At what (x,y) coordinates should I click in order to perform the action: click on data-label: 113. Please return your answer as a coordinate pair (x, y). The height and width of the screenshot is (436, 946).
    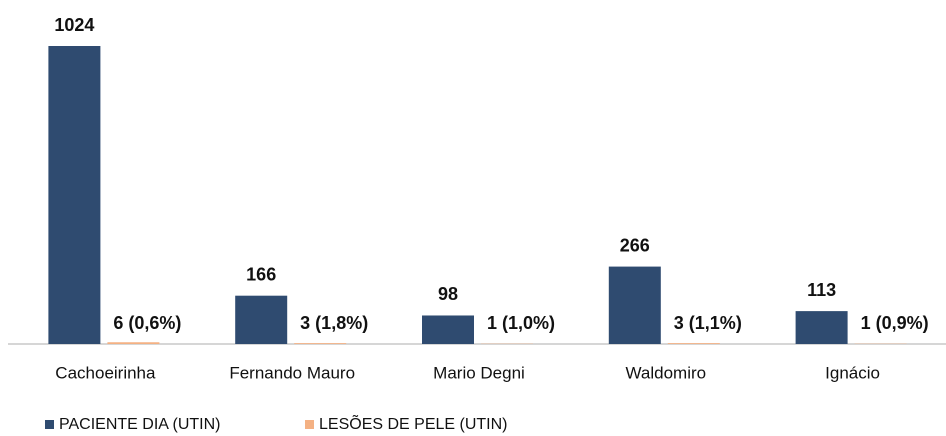
    Looking at the image, I should click on (821, 290).